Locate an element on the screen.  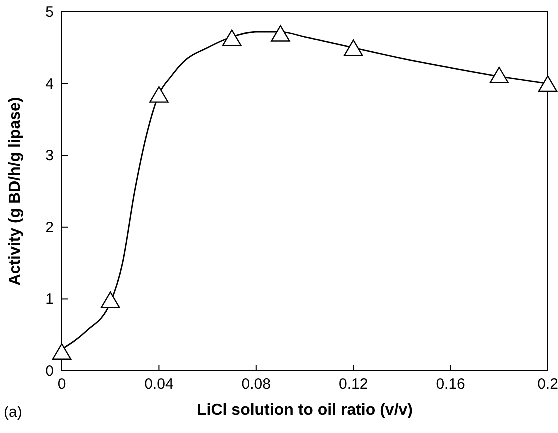
y-axis-title: Activity (g BD/h/g lipase) is located at coordinates (15, 191).